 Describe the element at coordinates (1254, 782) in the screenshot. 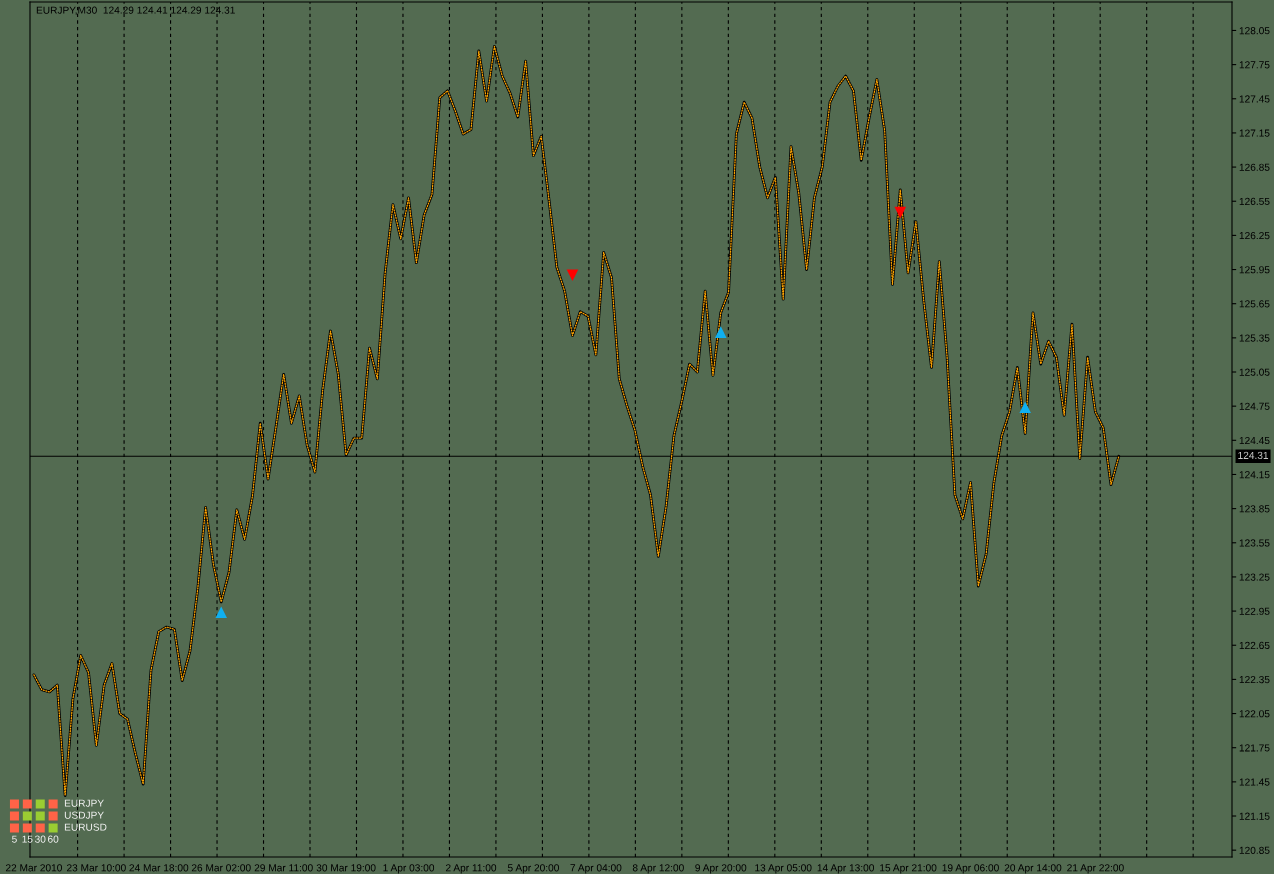

I see `y-tick-label: 121.45` at that location.